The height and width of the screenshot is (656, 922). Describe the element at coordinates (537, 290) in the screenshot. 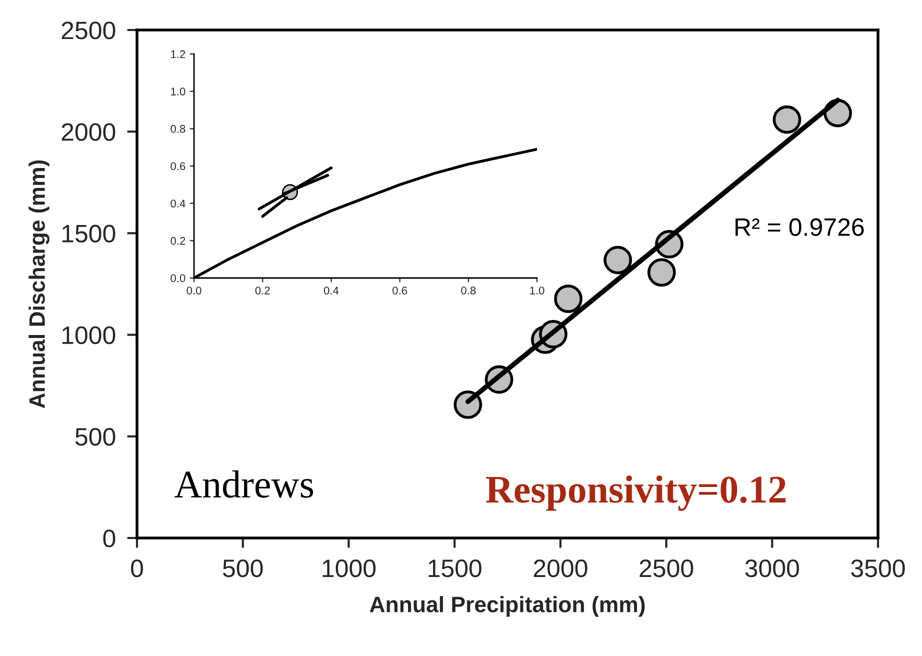

I see `x-tick-label: 1.0` at that location.